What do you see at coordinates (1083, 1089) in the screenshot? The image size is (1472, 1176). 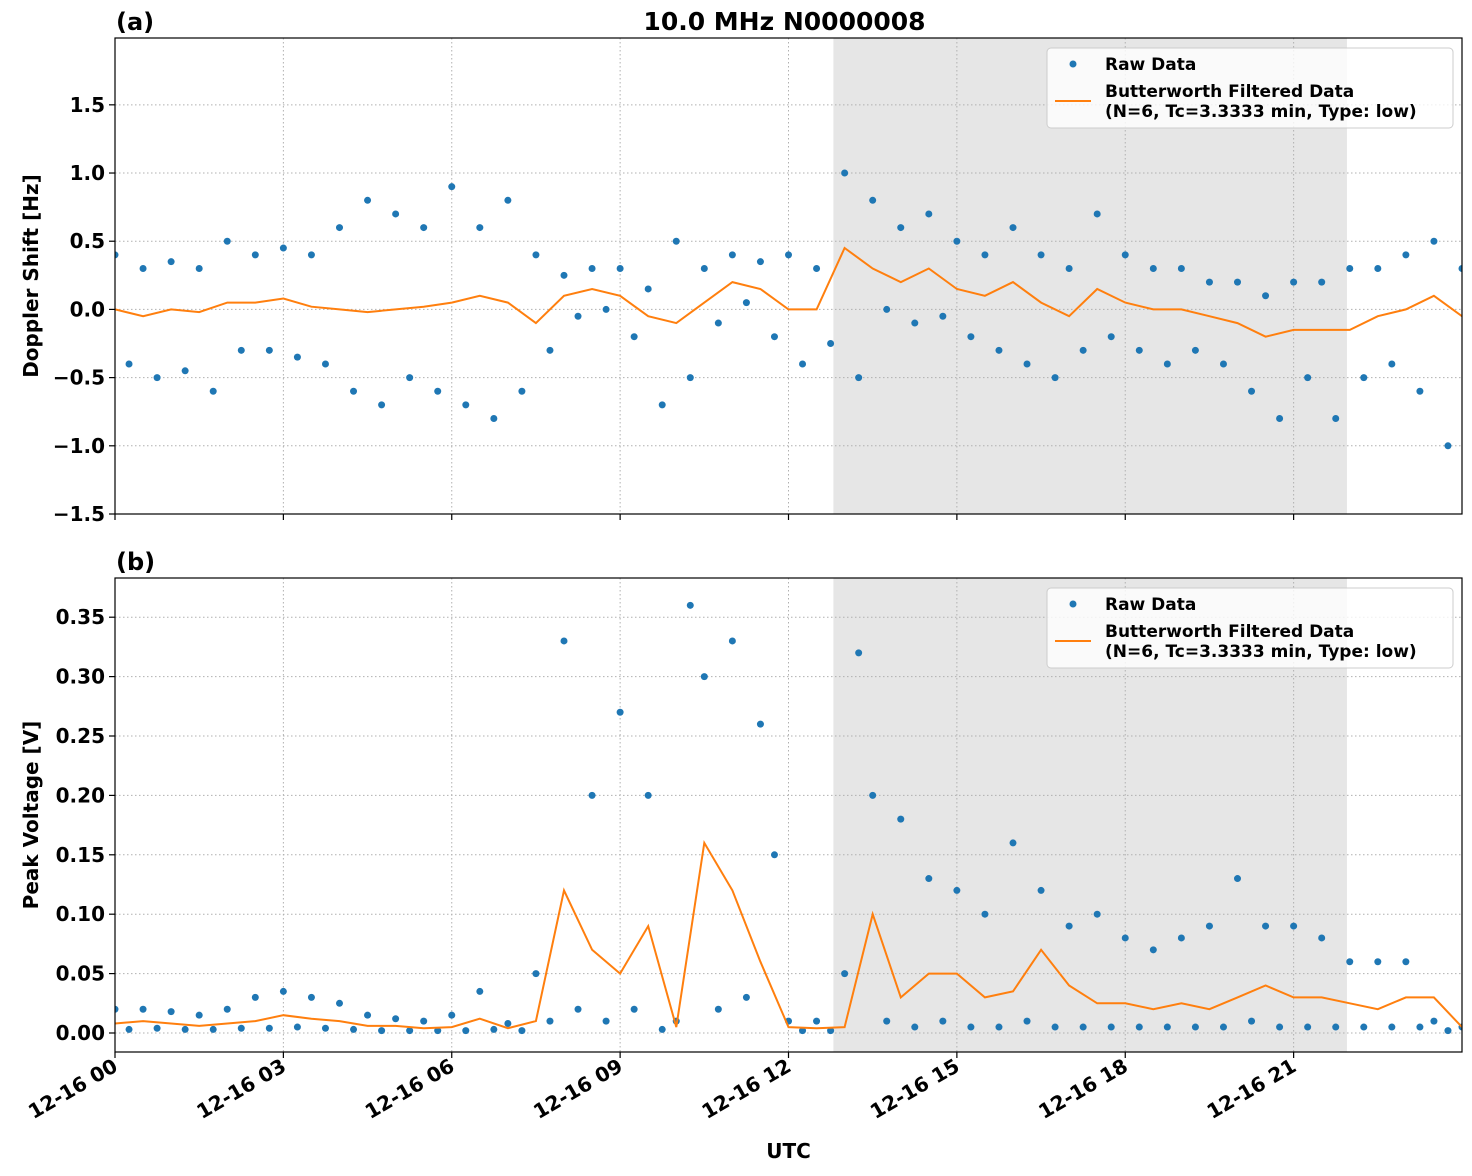 I see `x-tick-label: 12-16 18` at bounding box center [1083, 1089].